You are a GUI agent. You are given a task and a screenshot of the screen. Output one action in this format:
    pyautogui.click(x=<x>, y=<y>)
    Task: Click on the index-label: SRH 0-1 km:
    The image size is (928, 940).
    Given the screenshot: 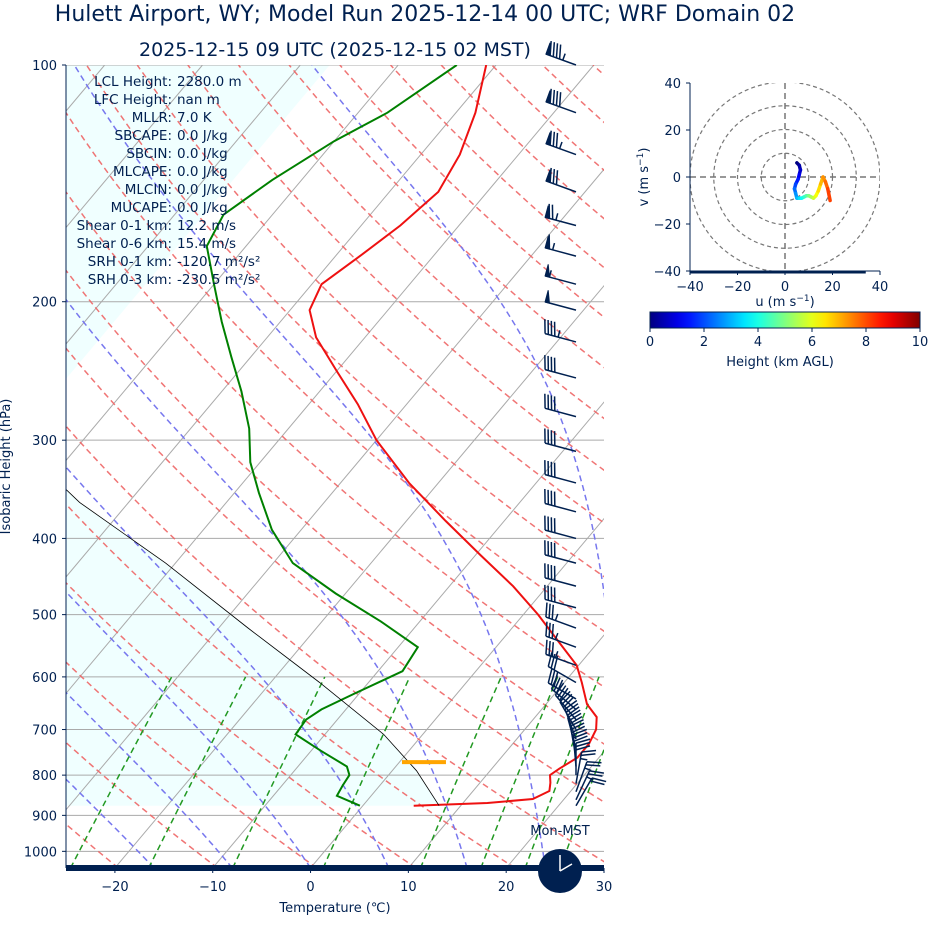 What is the action you would take?
    pyautogui.click(x=130, y=262)
    